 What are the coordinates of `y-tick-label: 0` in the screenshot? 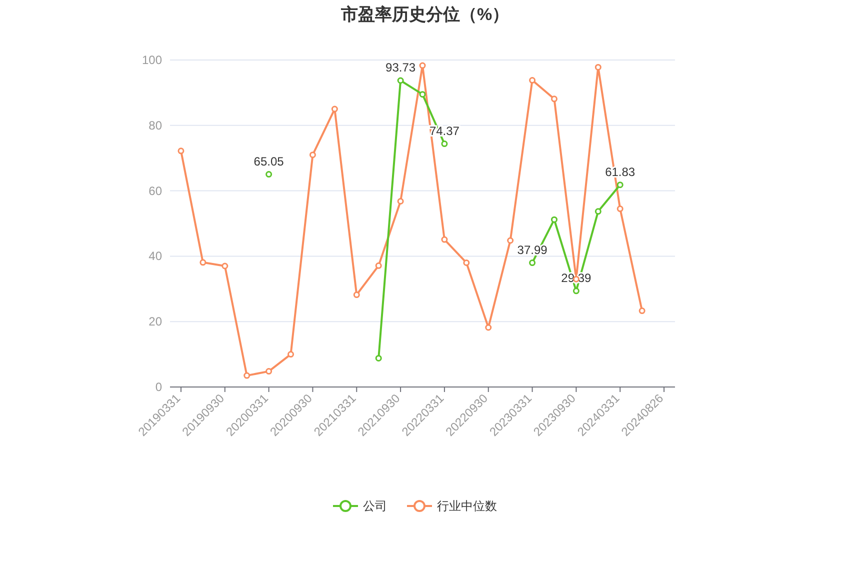 It's located at (158, 387).